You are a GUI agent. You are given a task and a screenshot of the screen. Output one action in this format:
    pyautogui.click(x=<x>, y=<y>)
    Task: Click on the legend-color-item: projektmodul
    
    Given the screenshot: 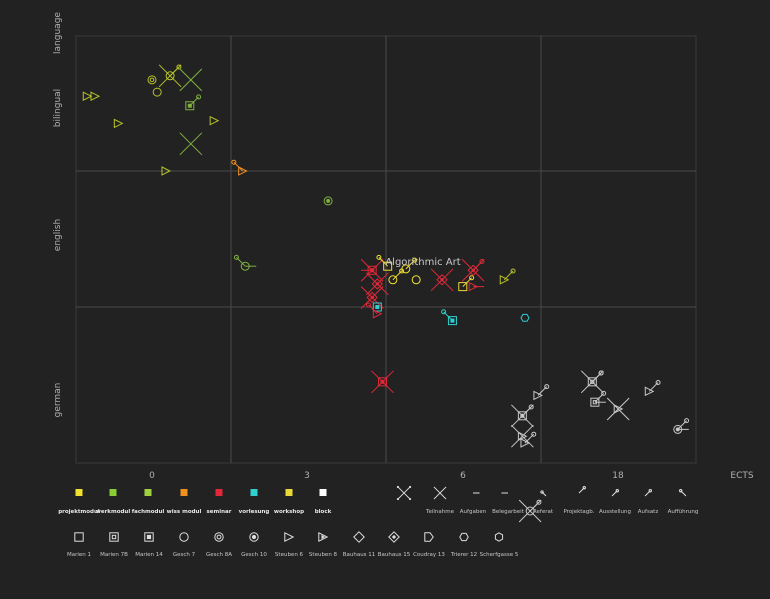 What is the action you would take?
    pyautogui.click(x=79, y=502)
    